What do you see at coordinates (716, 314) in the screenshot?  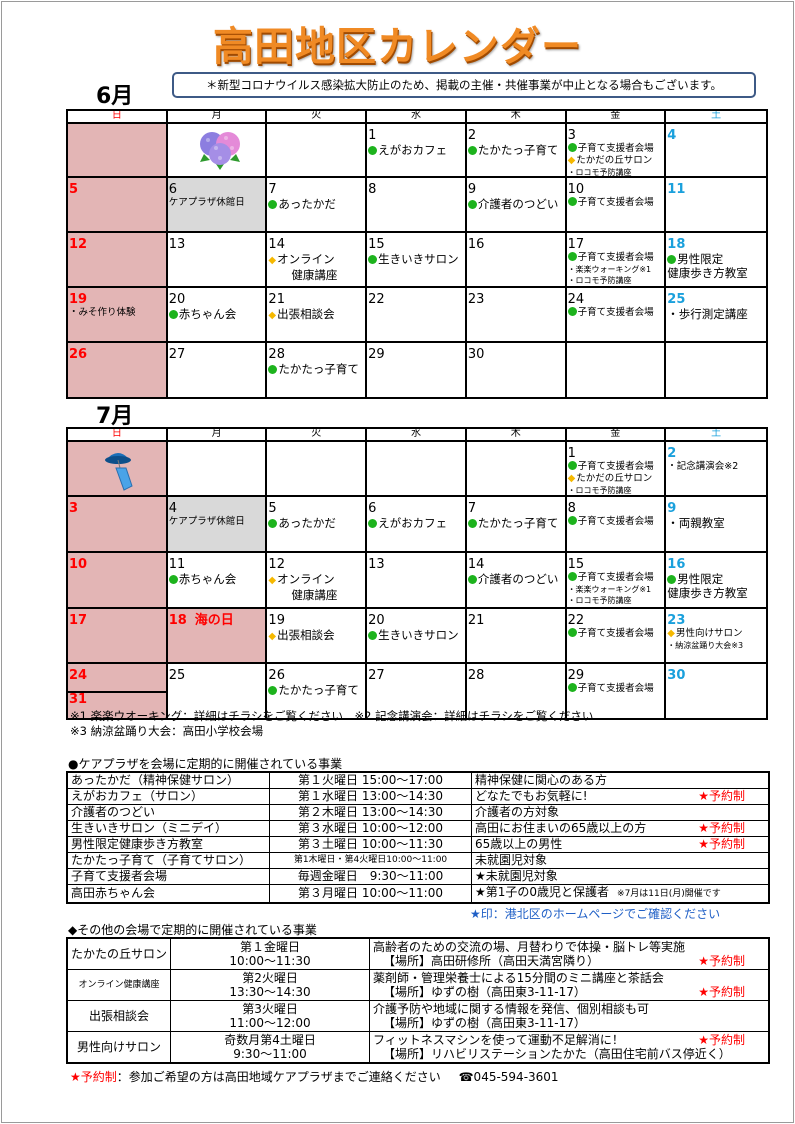 I see `event-item: ・歩行測定講座` at bounding box center [716, 314].